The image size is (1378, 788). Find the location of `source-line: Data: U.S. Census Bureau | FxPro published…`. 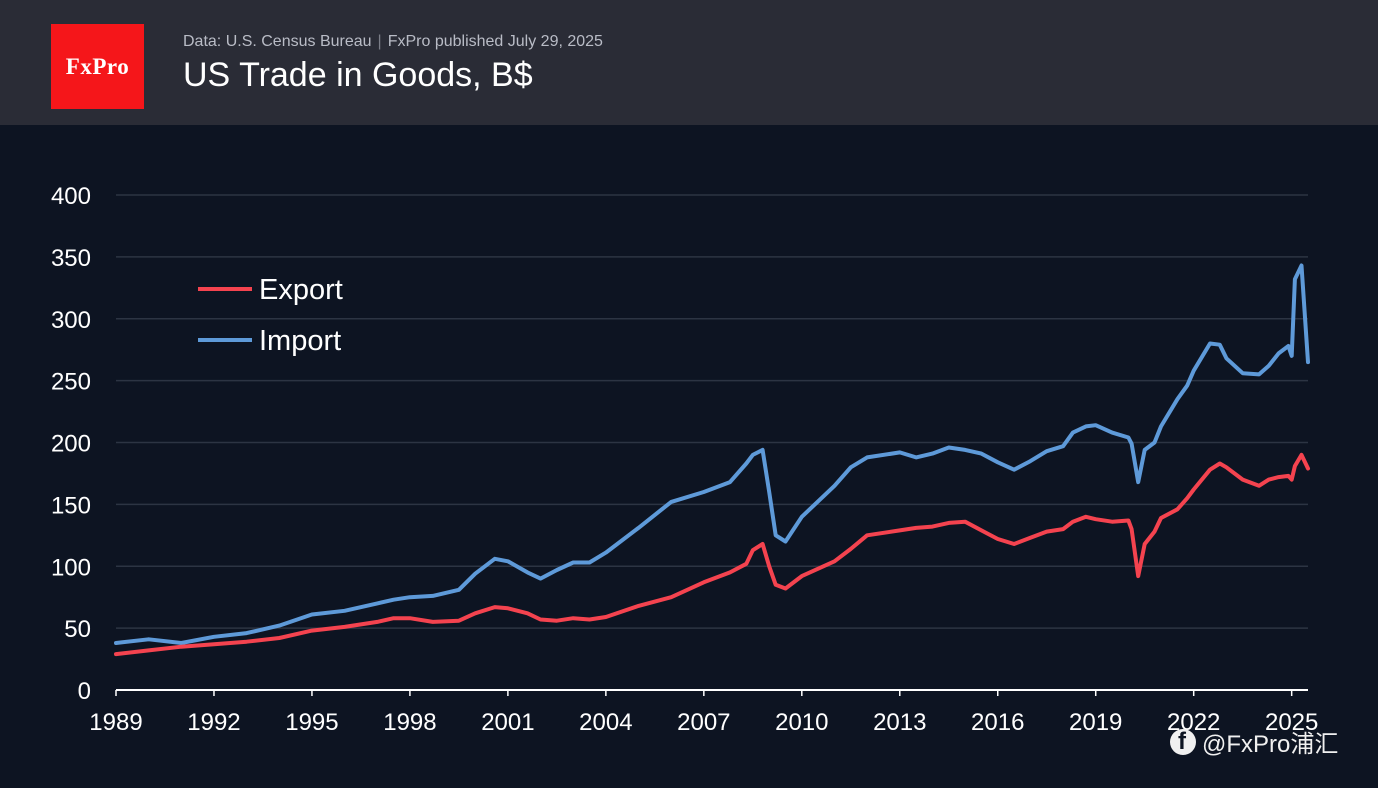

source-line: Data: U.S. Census Bureau | FxPro published… is located at coordinates (393, 42).